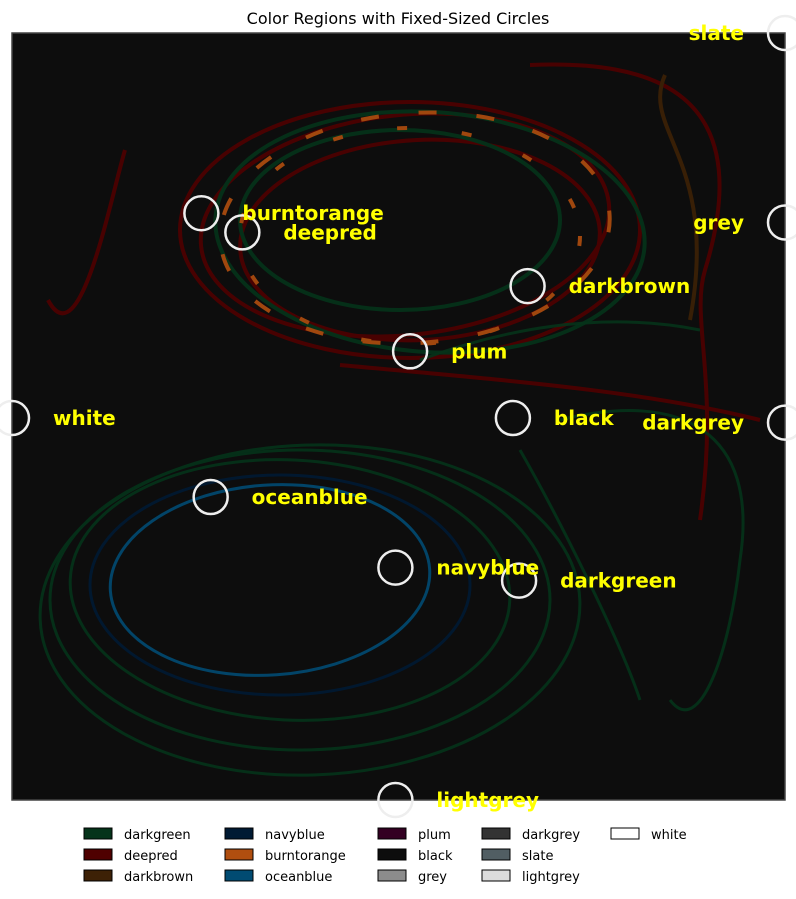  I want to click on point-label-black: black, so click(584, 418).